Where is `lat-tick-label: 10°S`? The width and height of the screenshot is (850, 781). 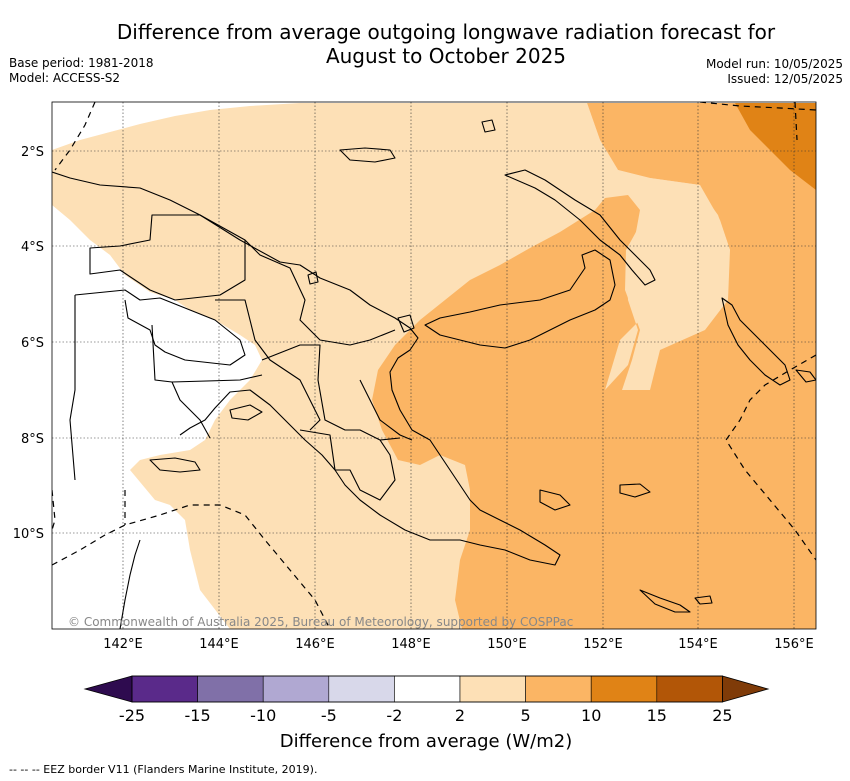
lat-tick-label: 10°S is located at coordinates (28, 534).